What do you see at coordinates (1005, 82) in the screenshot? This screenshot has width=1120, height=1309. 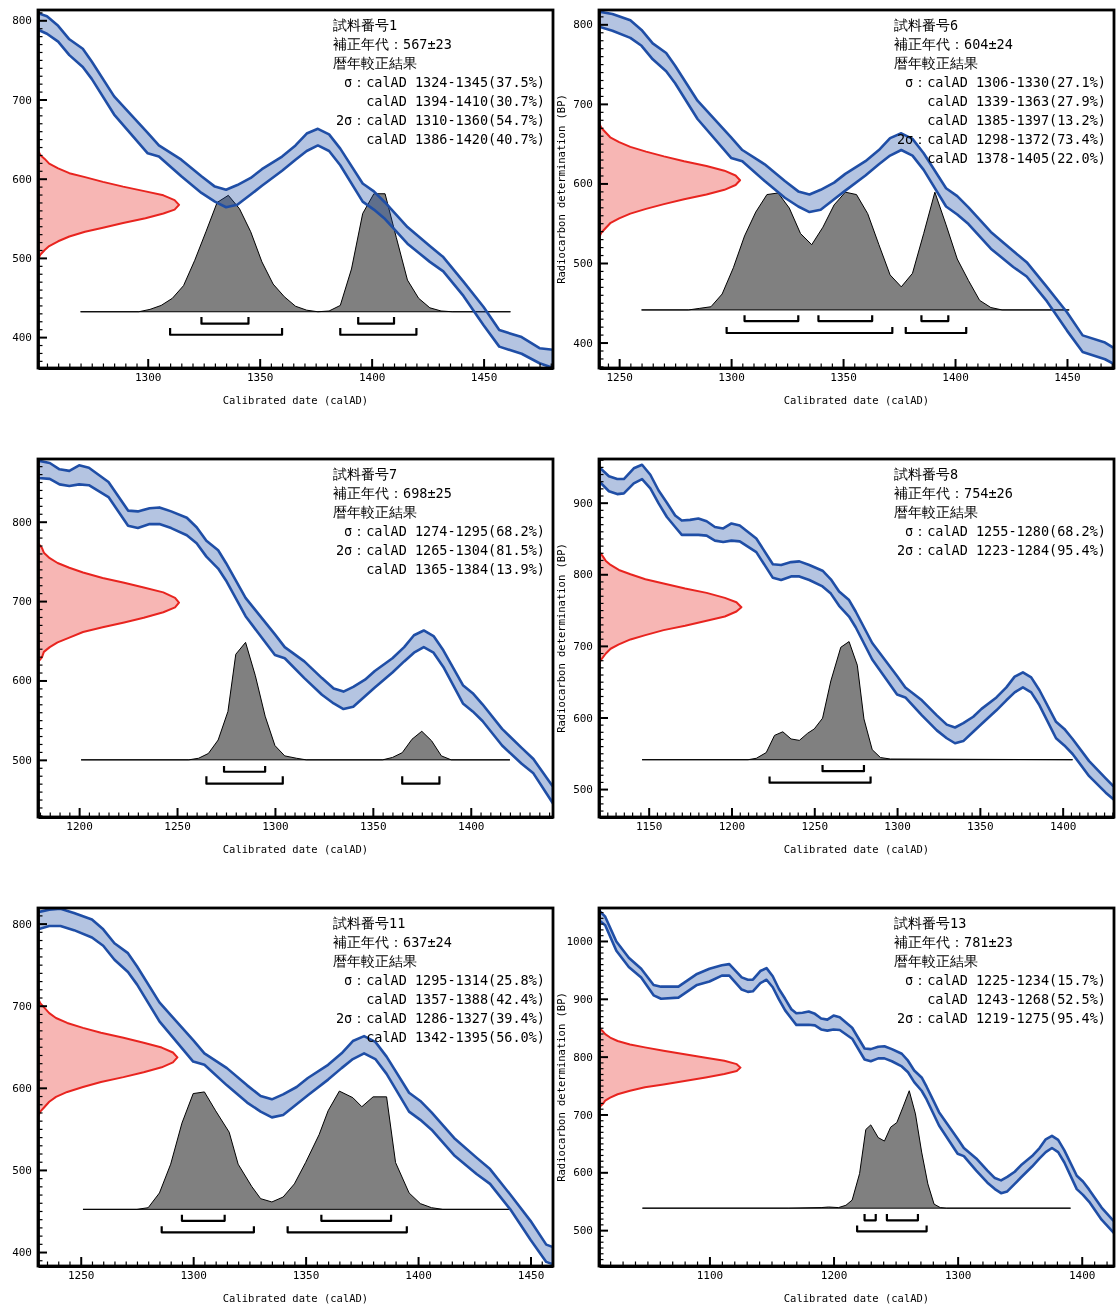 I see `annotation: σ：calAD 1306-1330(27.1%)` at bounding box center [1005, 82].